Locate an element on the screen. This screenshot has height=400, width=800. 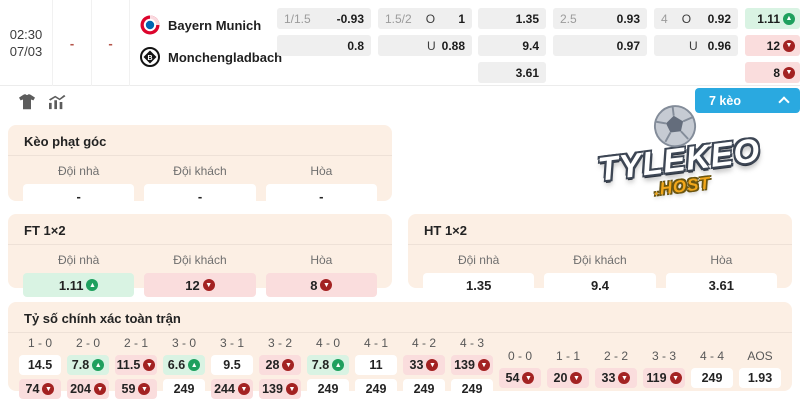
score-label: 3 - 3 is located at coordinates (663, 356).